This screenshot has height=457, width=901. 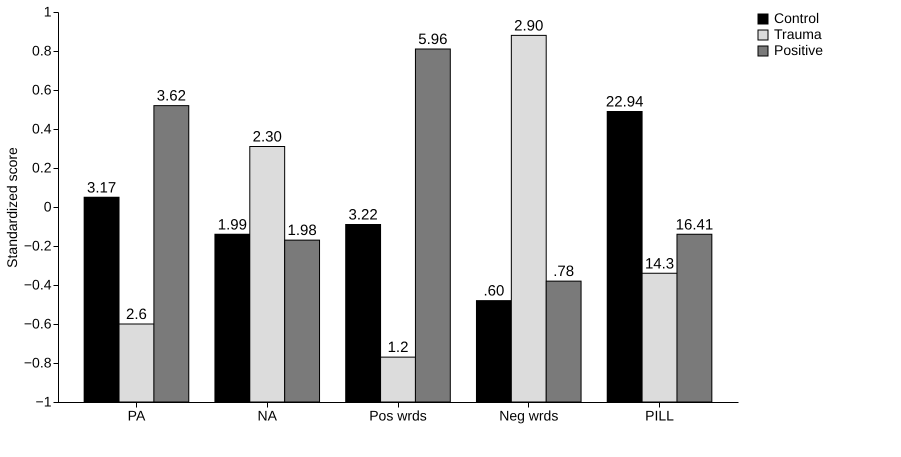 I want to click on annotation: 2.30, so click(x=267, y=137).